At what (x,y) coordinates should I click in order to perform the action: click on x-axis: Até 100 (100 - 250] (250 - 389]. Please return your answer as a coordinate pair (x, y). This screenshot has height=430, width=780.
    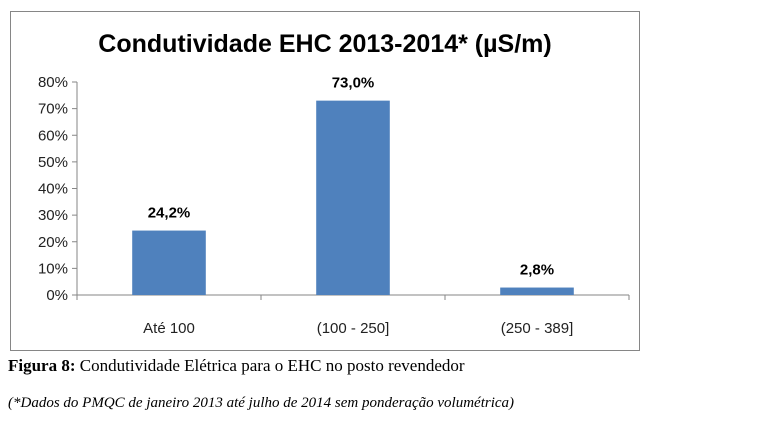
    Looking at the image, I should click on (353, 315).